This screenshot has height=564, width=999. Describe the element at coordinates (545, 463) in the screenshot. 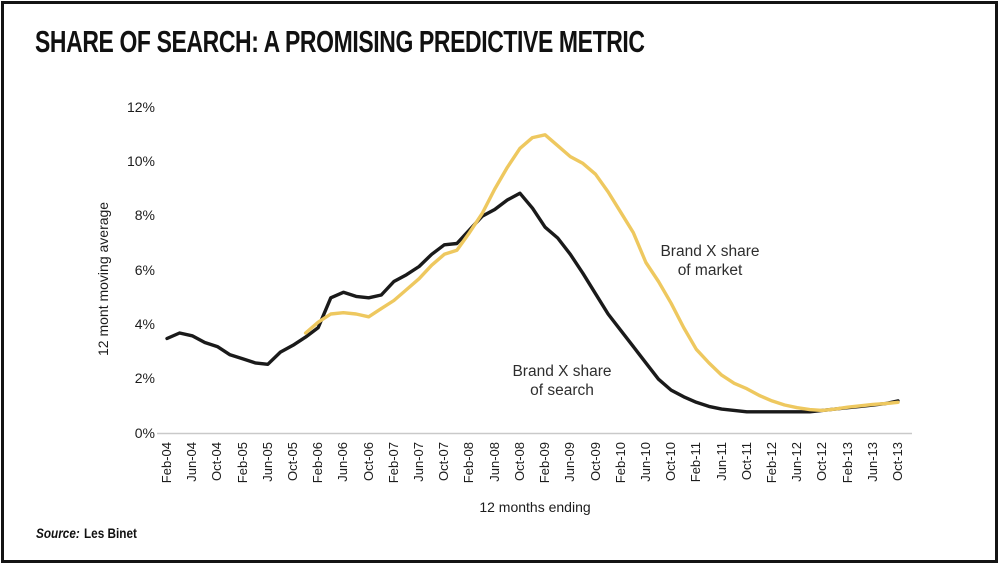

I see `x-tick-label: Feb-09` at that location.